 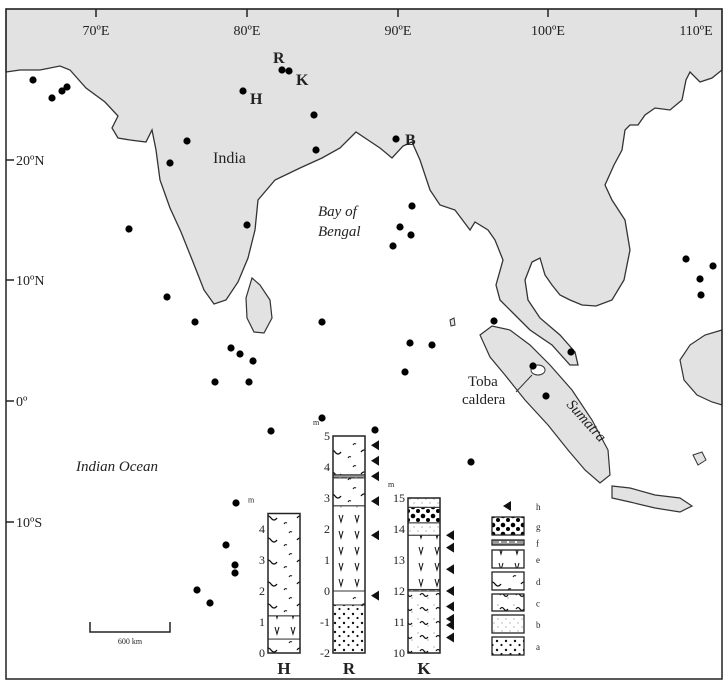 I want to click on legend-key: c, so click(x=538, y=604).